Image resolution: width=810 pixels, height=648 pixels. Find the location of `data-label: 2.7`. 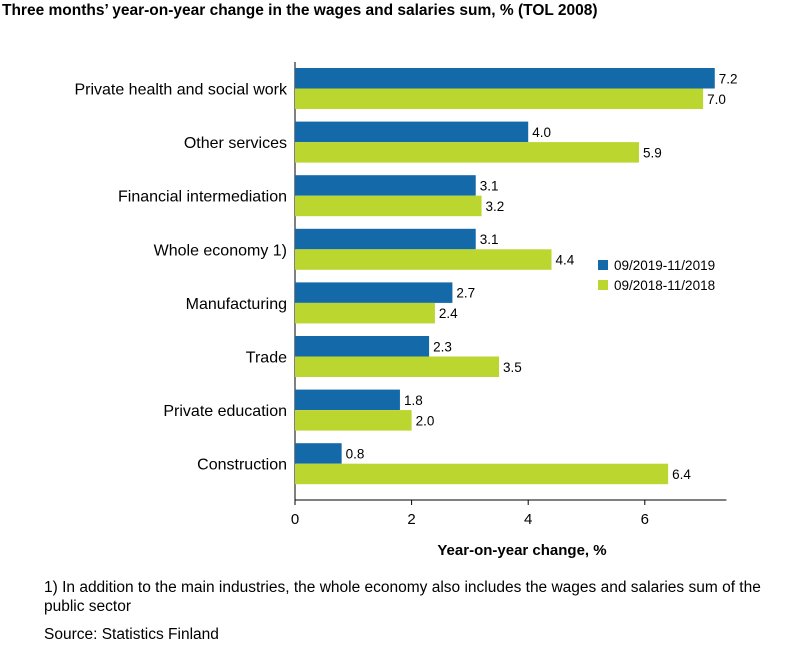

data-label: 2.7 is located at coordinates (465, 293).